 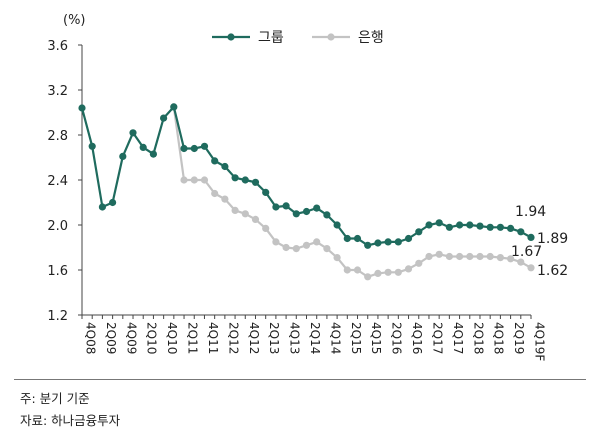 I want to click on legend-label: 그룹, so click(x=271, y=38).